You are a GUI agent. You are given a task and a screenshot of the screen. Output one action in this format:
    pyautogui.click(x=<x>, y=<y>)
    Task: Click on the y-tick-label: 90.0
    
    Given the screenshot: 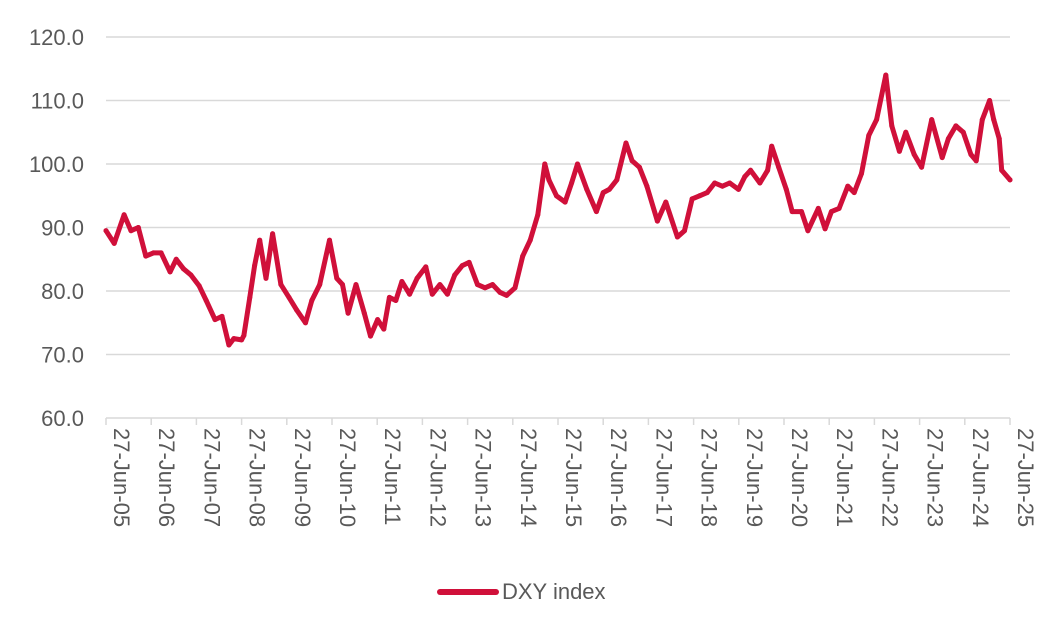 What is the action you would take?
    pyautogui.click(x=62, y=228)
    